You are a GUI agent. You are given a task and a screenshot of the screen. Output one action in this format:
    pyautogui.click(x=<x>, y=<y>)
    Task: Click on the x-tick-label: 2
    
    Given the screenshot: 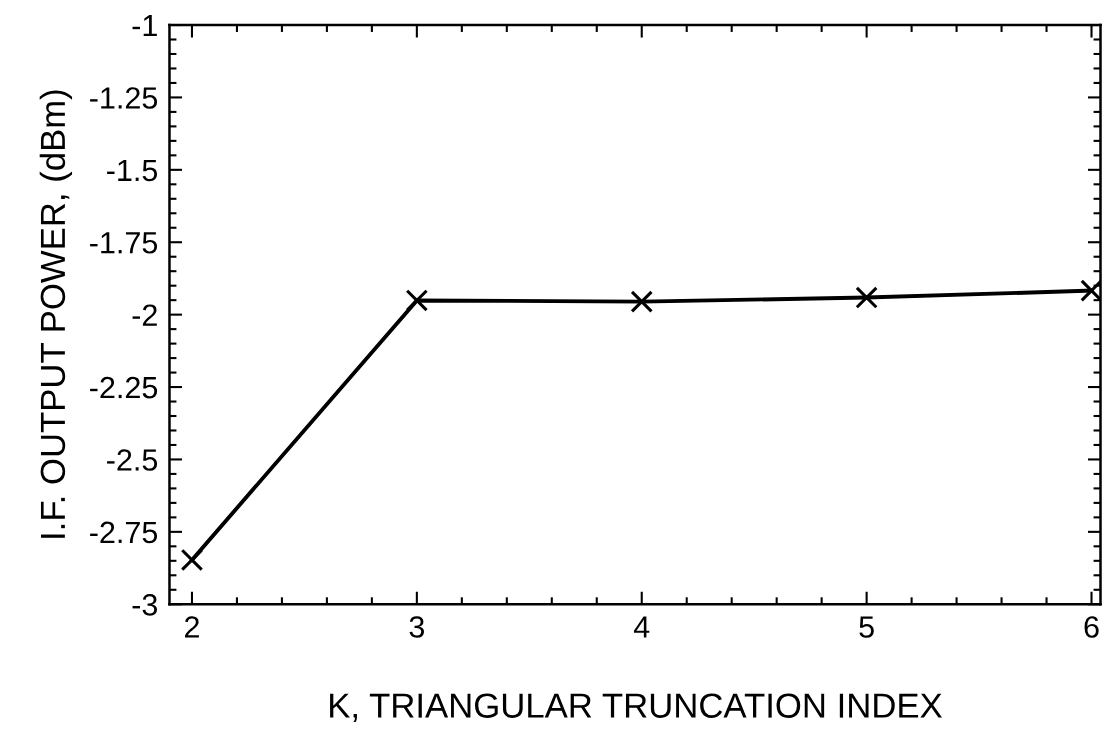 What is the action you would take?
    pyautogui.click(x=192, y=627)
    